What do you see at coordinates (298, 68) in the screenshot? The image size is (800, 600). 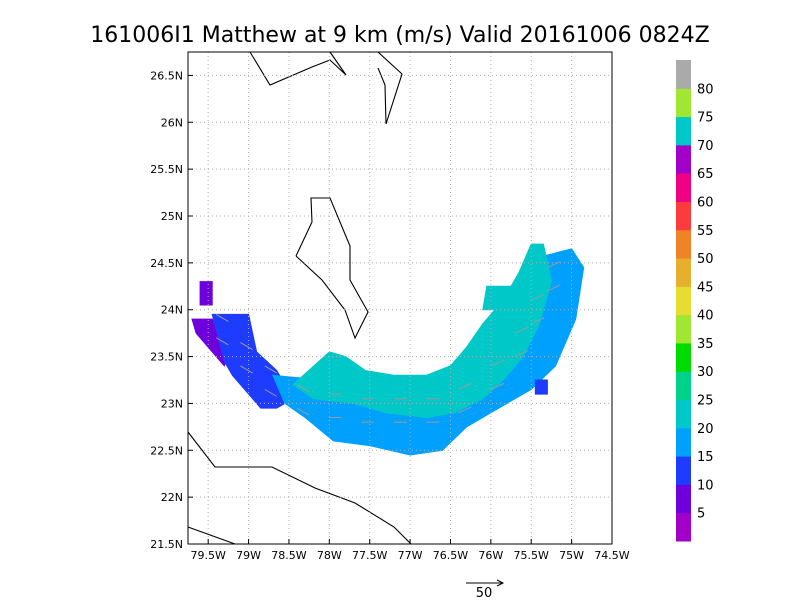 I see `coastline-abaco-north` at bounding box center [298, 68].